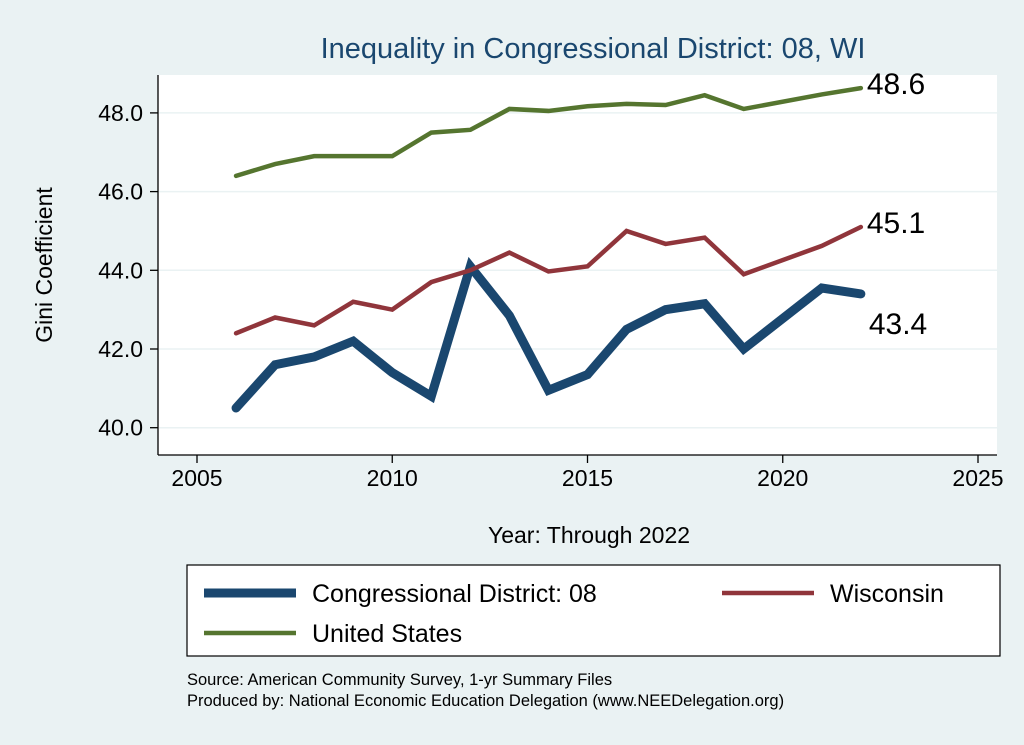 The width and height of the screenshot is (1024, 745). Describe the element at coordinates (120, 349) in the screenshot. I see `y-tick-label: 42.0` at that location.